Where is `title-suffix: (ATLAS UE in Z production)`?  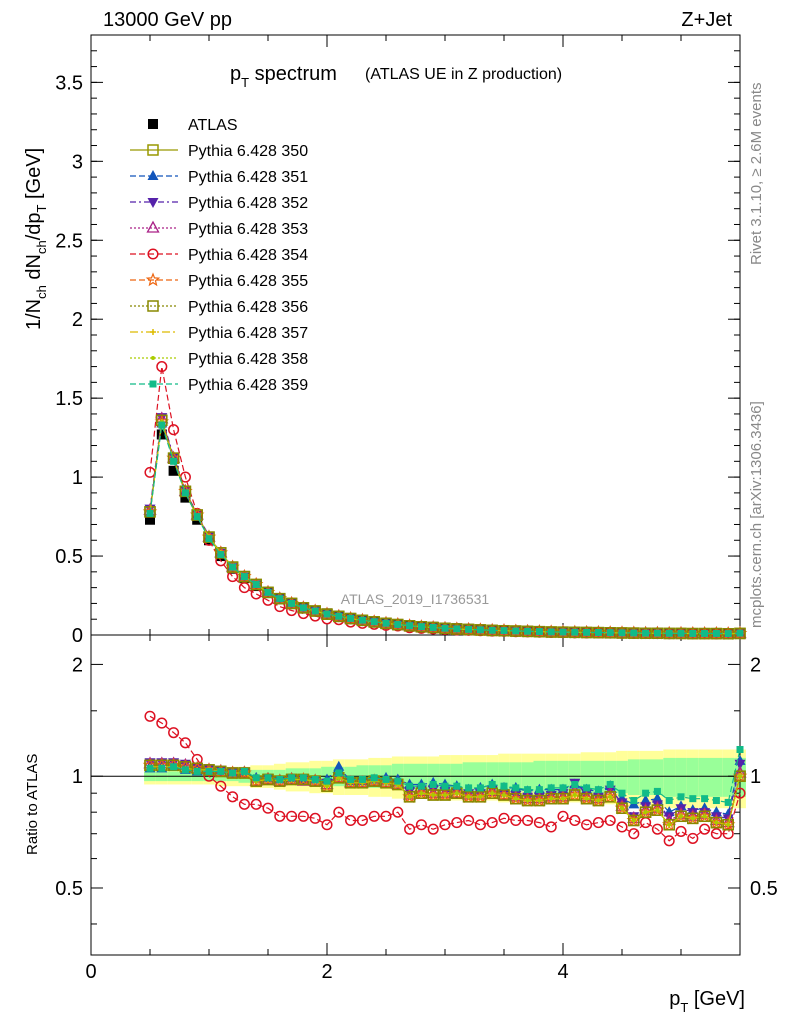 title-suffix: (ATLAS UE in Z production) is located at coordinates (463, 74).